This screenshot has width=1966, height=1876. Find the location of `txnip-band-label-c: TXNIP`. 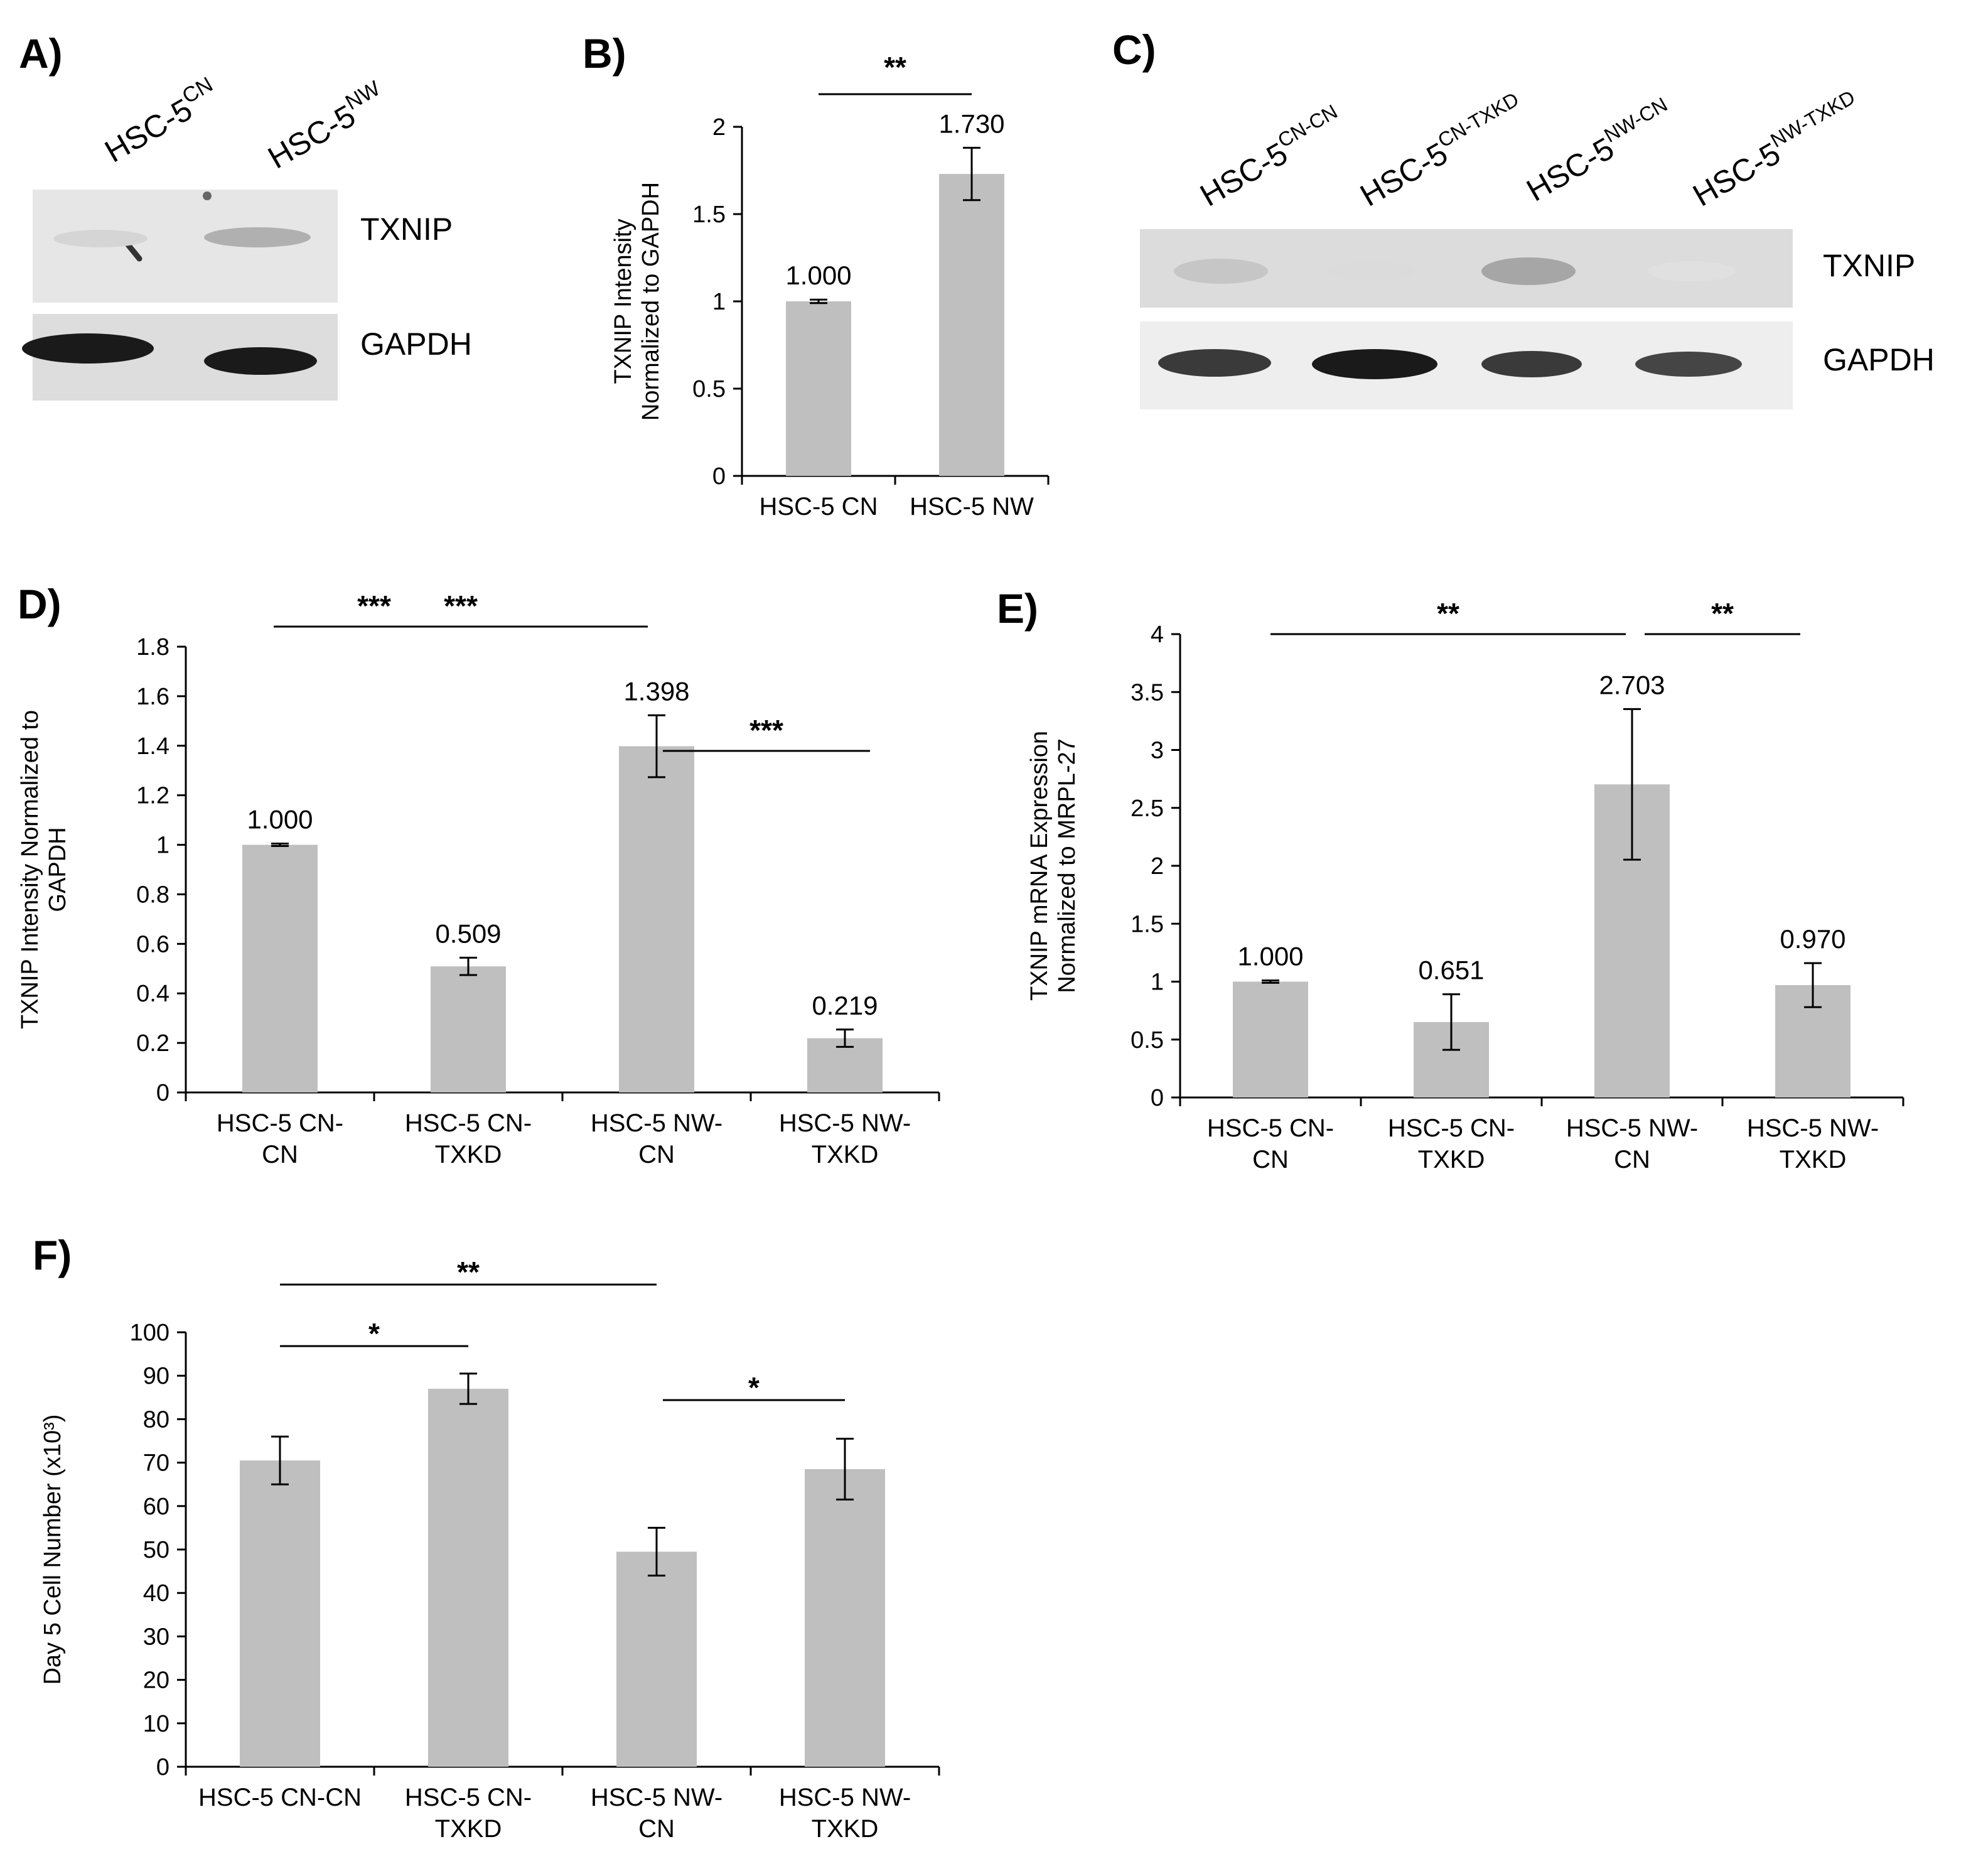

txnip-band-label-c: TXNIP is located at coordinates (1869, 265).